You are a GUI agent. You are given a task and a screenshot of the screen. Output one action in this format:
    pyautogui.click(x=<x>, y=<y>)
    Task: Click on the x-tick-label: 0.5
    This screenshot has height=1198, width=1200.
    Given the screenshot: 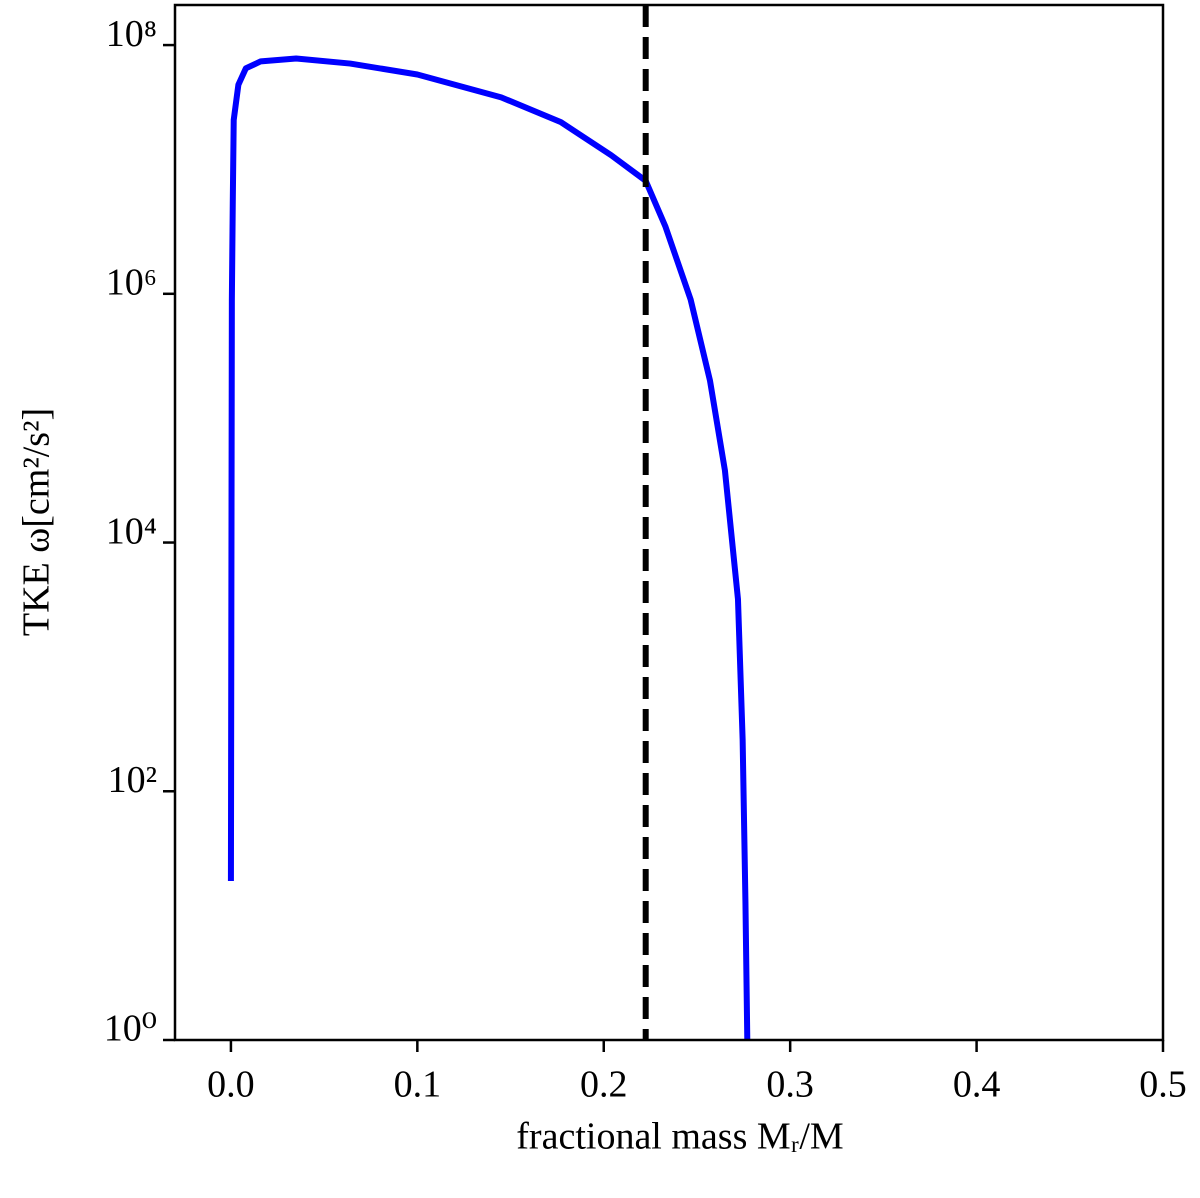 What is the action you would take?
    pyautogui.click(x=1163, y=1085)
    